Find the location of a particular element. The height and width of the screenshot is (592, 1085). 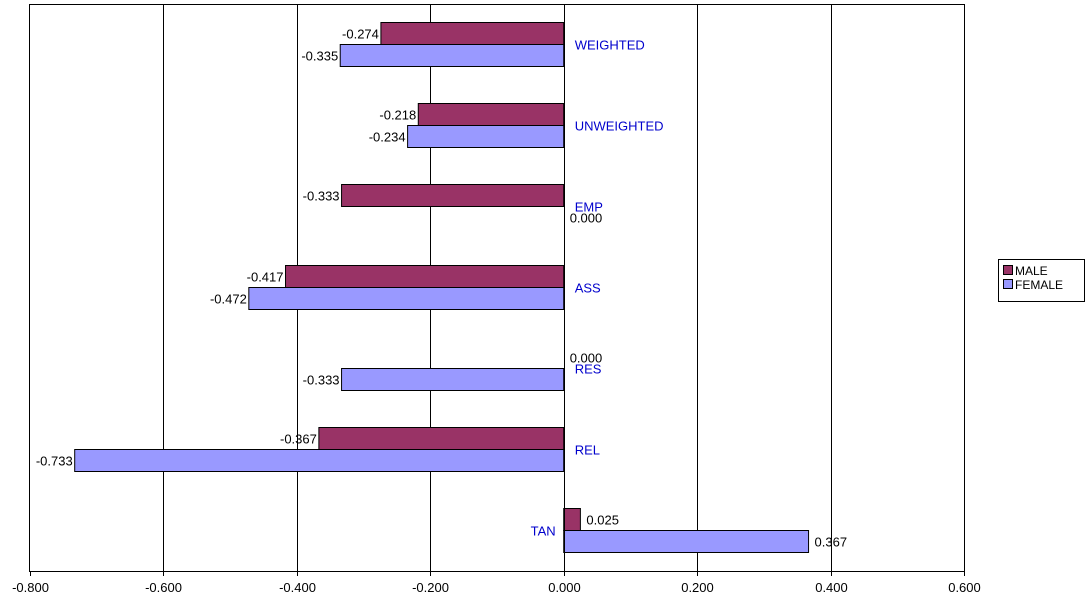

bar-male-emp is located at coordinates (453, 195).